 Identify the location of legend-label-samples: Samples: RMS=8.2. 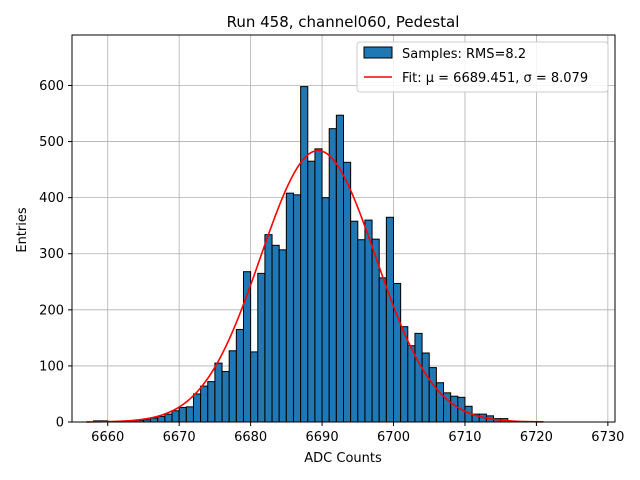
(464, 54).